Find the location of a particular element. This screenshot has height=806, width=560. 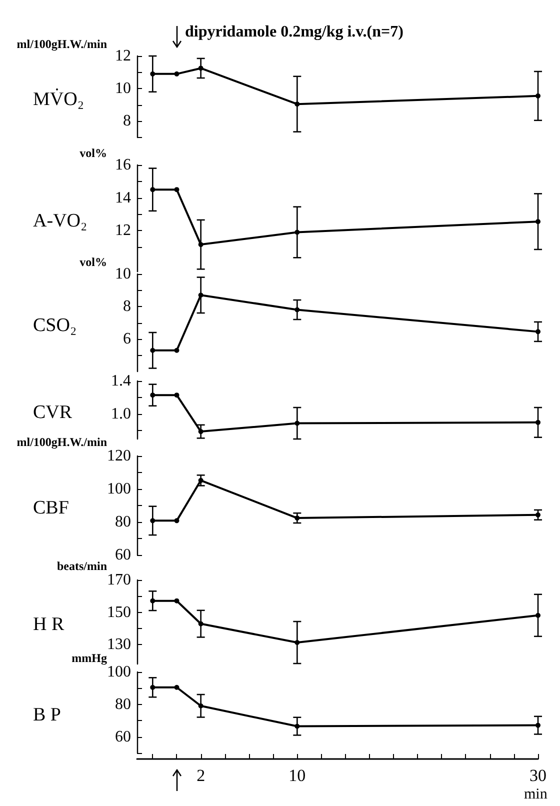

y-tick-label: 1.0 is located at coordinates (121, 414).